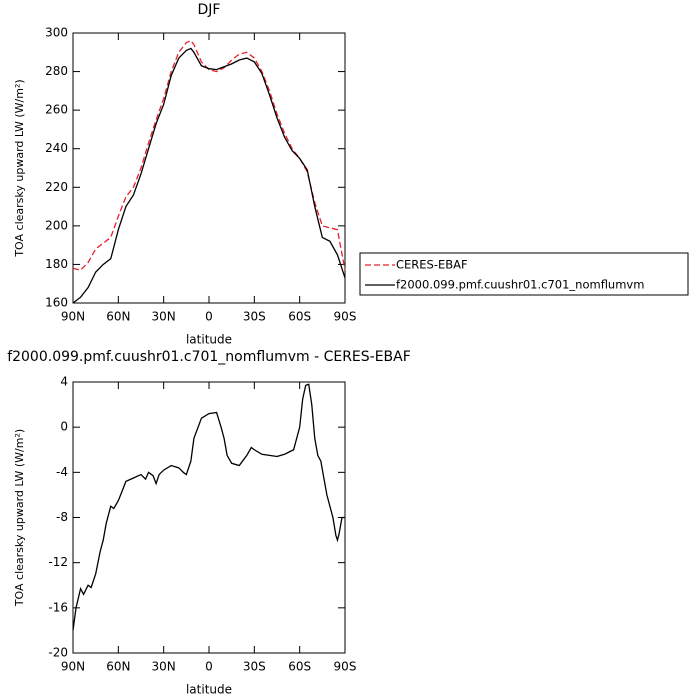  I want to click on legend-box, so click(524, 274).